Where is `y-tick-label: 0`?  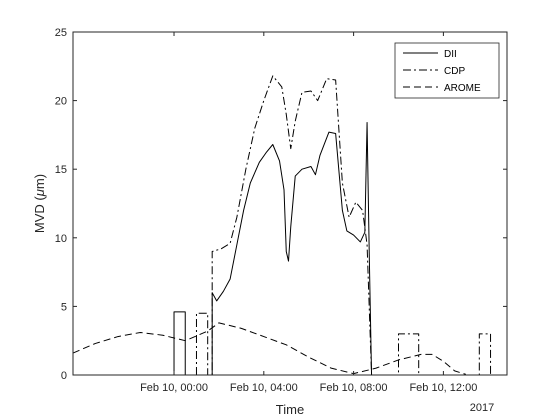 y-tick-label: 0 is located at coordinates (64, 376).